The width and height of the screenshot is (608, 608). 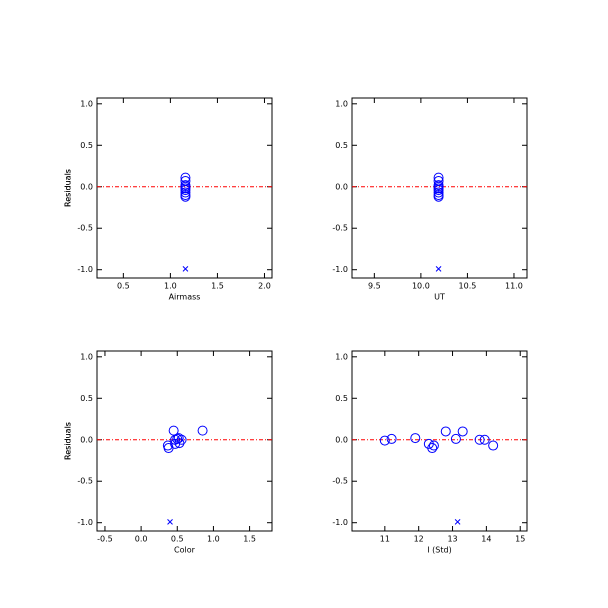 I want to click on x-tick-label: 15, so click(x=520, y=539).